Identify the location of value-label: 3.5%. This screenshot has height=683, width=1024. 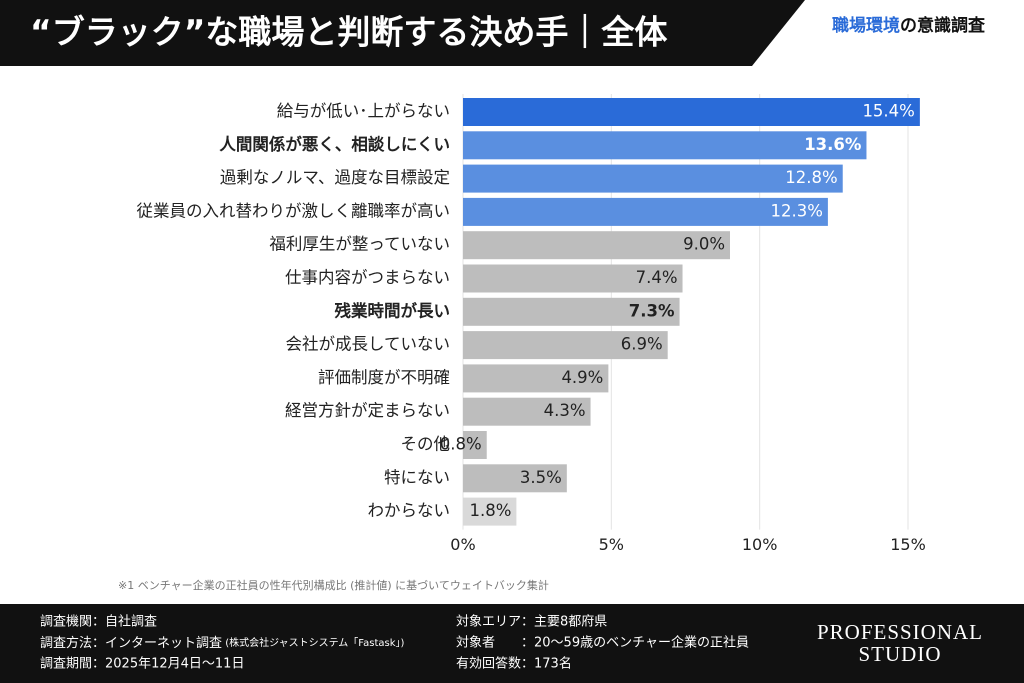
(541, 477).